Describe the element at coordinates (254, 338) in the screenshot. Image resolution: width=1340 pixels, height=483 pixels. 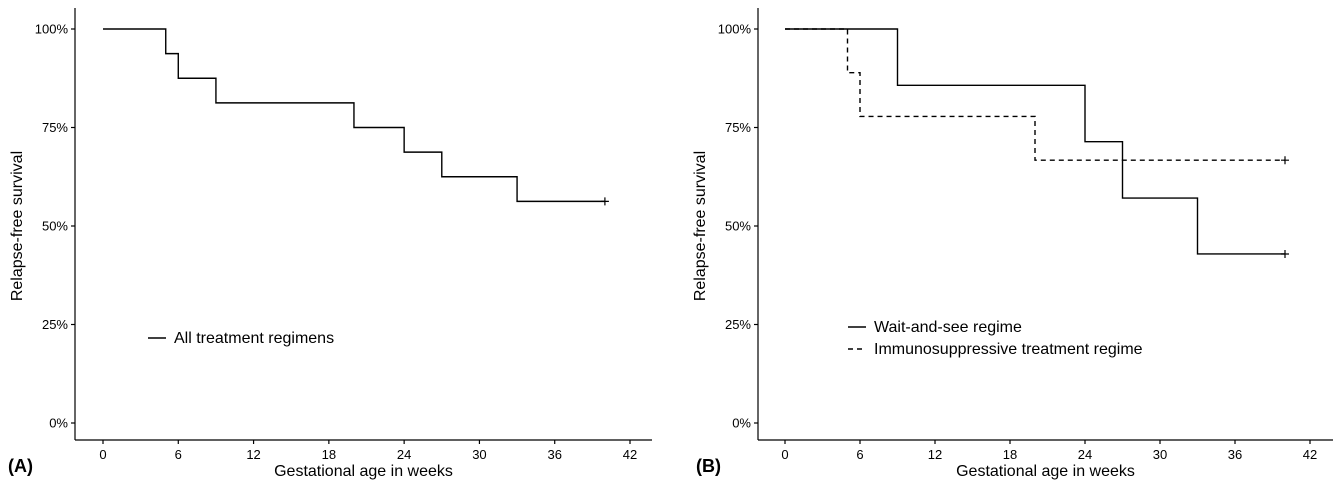
I see `legend-label: All treatment regimens` at that location.